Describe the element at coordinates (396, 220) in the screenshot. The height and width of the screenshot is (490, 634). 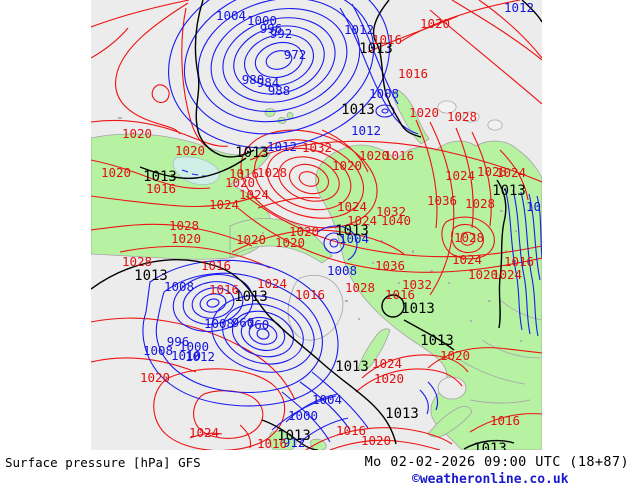
I see `pressure-label: 1040` at that location.